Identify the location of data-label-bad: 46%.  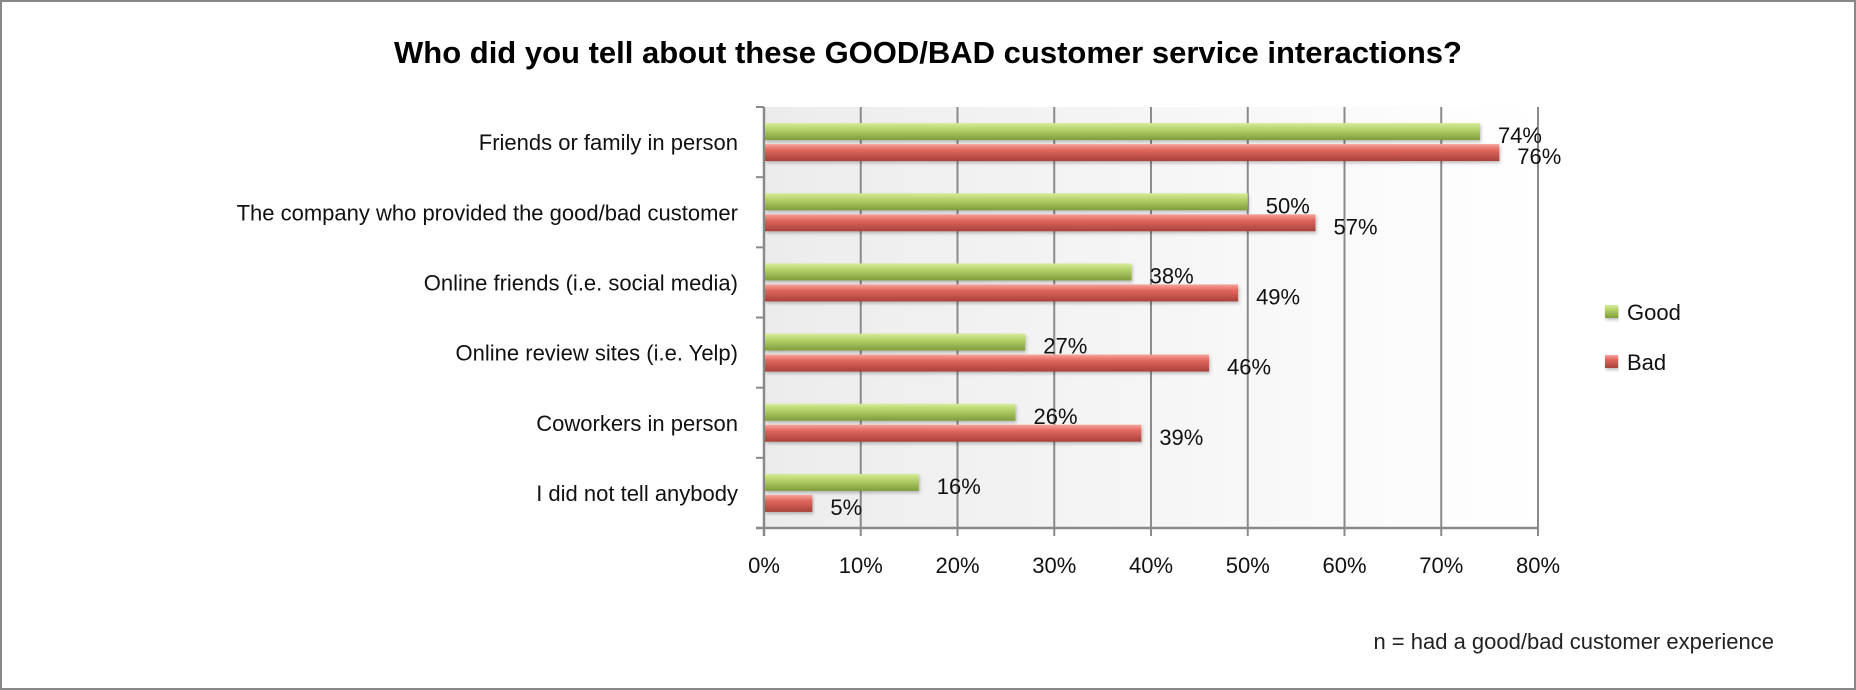
(1249, 367).